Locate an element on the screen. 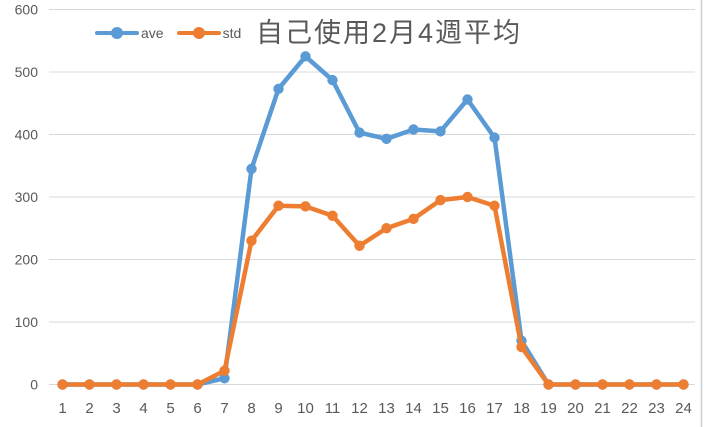 The width and height of the screenshot is (717, 427). x-tick-label: 18 is located at coordinates (521, 408).